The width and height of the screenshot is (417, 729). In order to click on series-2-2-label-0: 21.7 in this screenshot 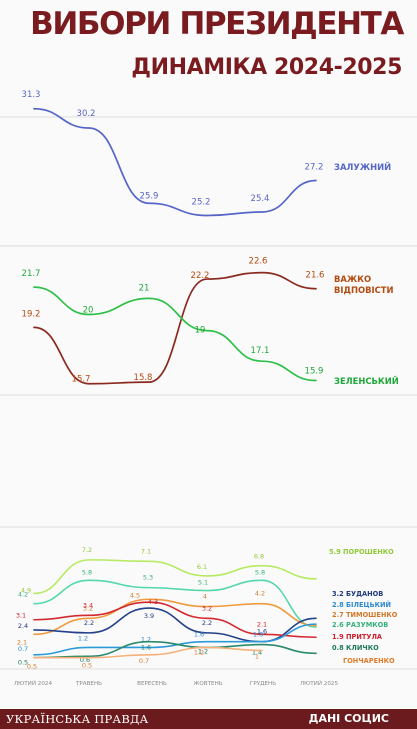, I will do `click(31, 274)`.